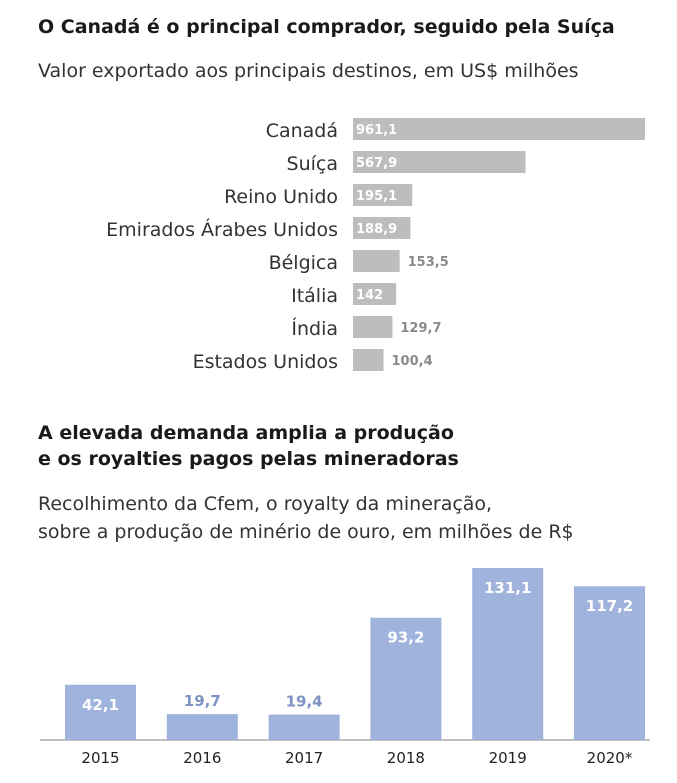 Image resolution: width=677 pixels, height=783 pixels. I want to click on chart1-value-label: 100,4, so click(412, 361).